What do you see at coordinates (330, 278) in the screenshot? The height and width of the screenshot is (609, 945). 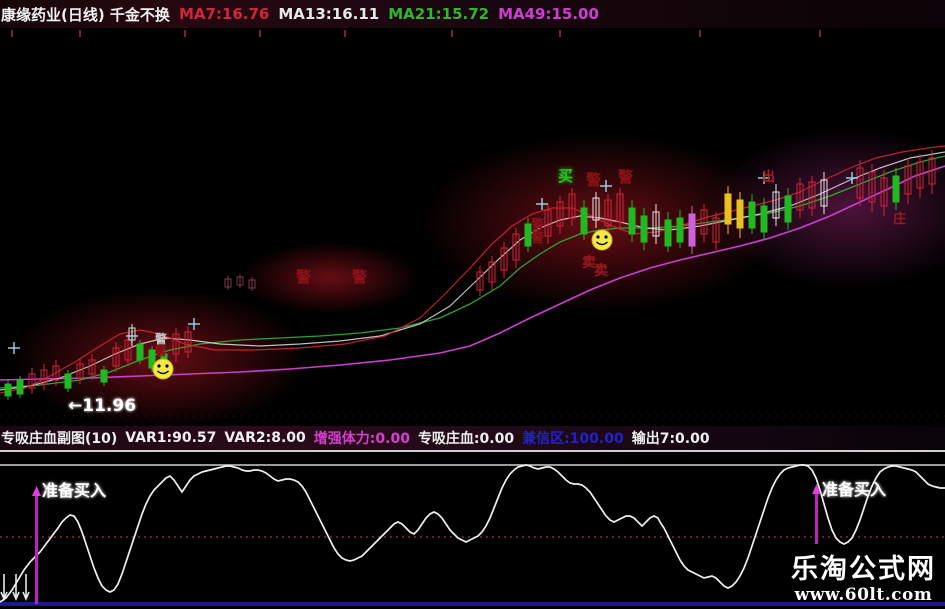 I see `glow-center` at bounding box center [330, 278].